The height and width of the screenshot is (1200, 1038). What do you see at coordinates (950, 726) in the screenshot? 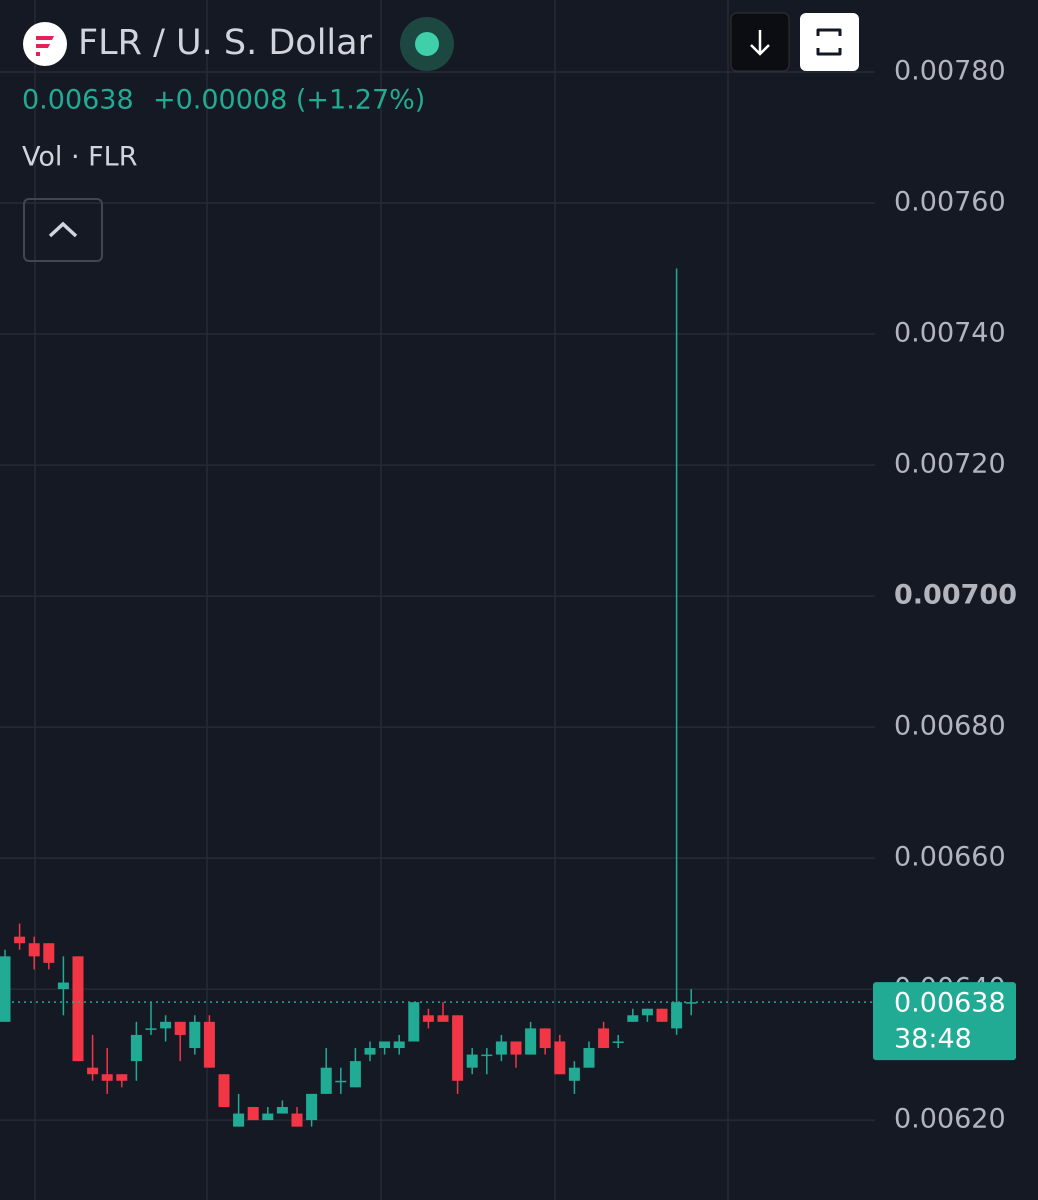
I see `y-tick-label: 0.00680` at bounding box center [950, 726].